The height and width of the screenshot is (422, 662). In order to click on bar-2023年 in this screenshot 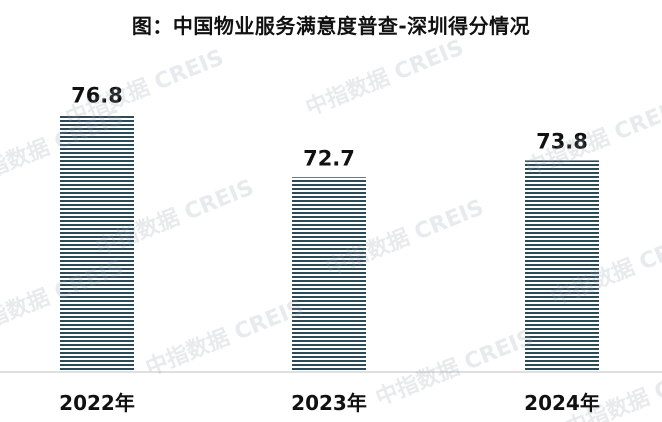, I will do `click(329, 274)`.